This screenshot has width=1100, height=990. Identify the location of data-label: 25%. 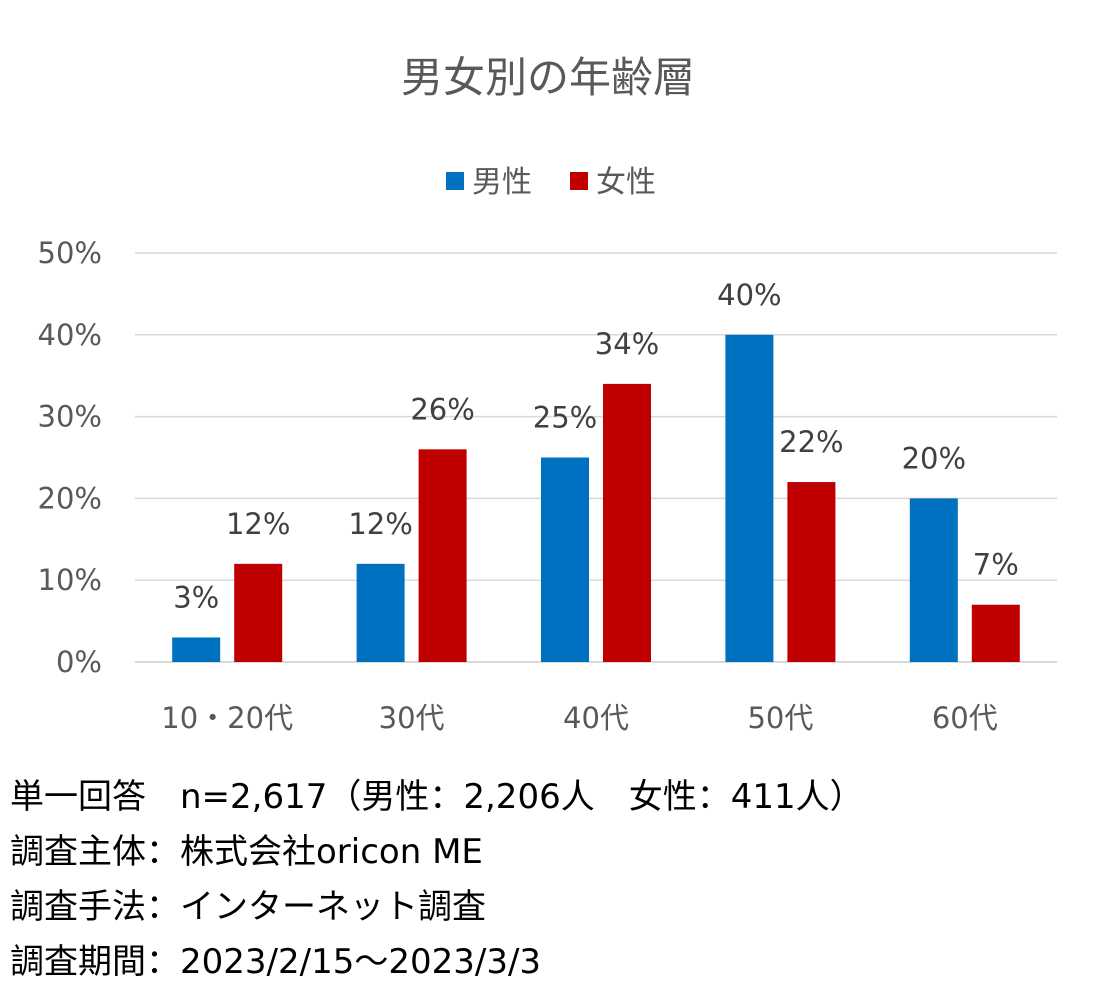
(565, 418).